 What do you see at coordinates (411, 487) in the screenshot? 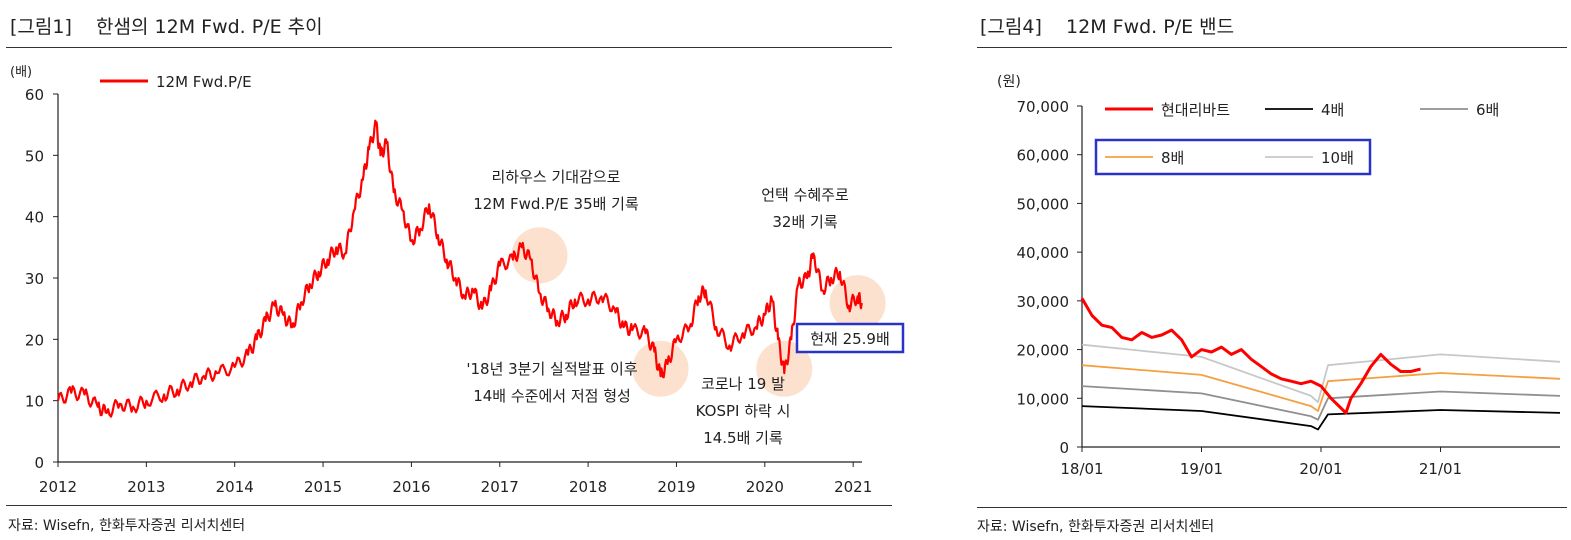
I see `x-tick-label: 2016` at bounding box center [411, 487].